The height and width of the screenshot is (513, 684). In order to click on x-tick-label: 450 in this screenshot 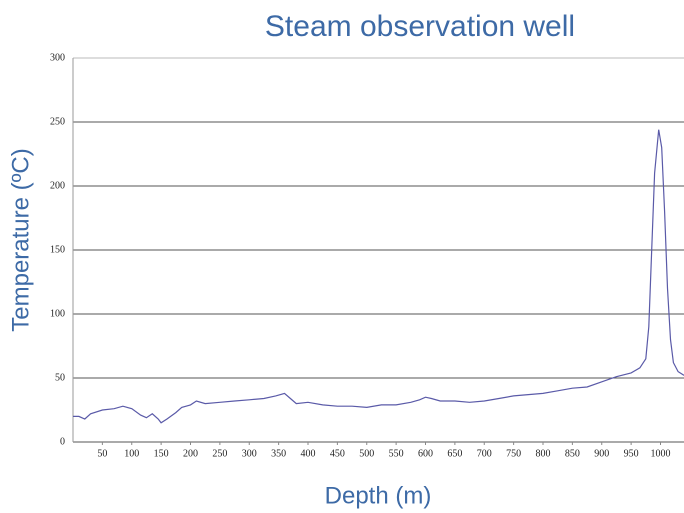, I will do `click(337, 453)`.